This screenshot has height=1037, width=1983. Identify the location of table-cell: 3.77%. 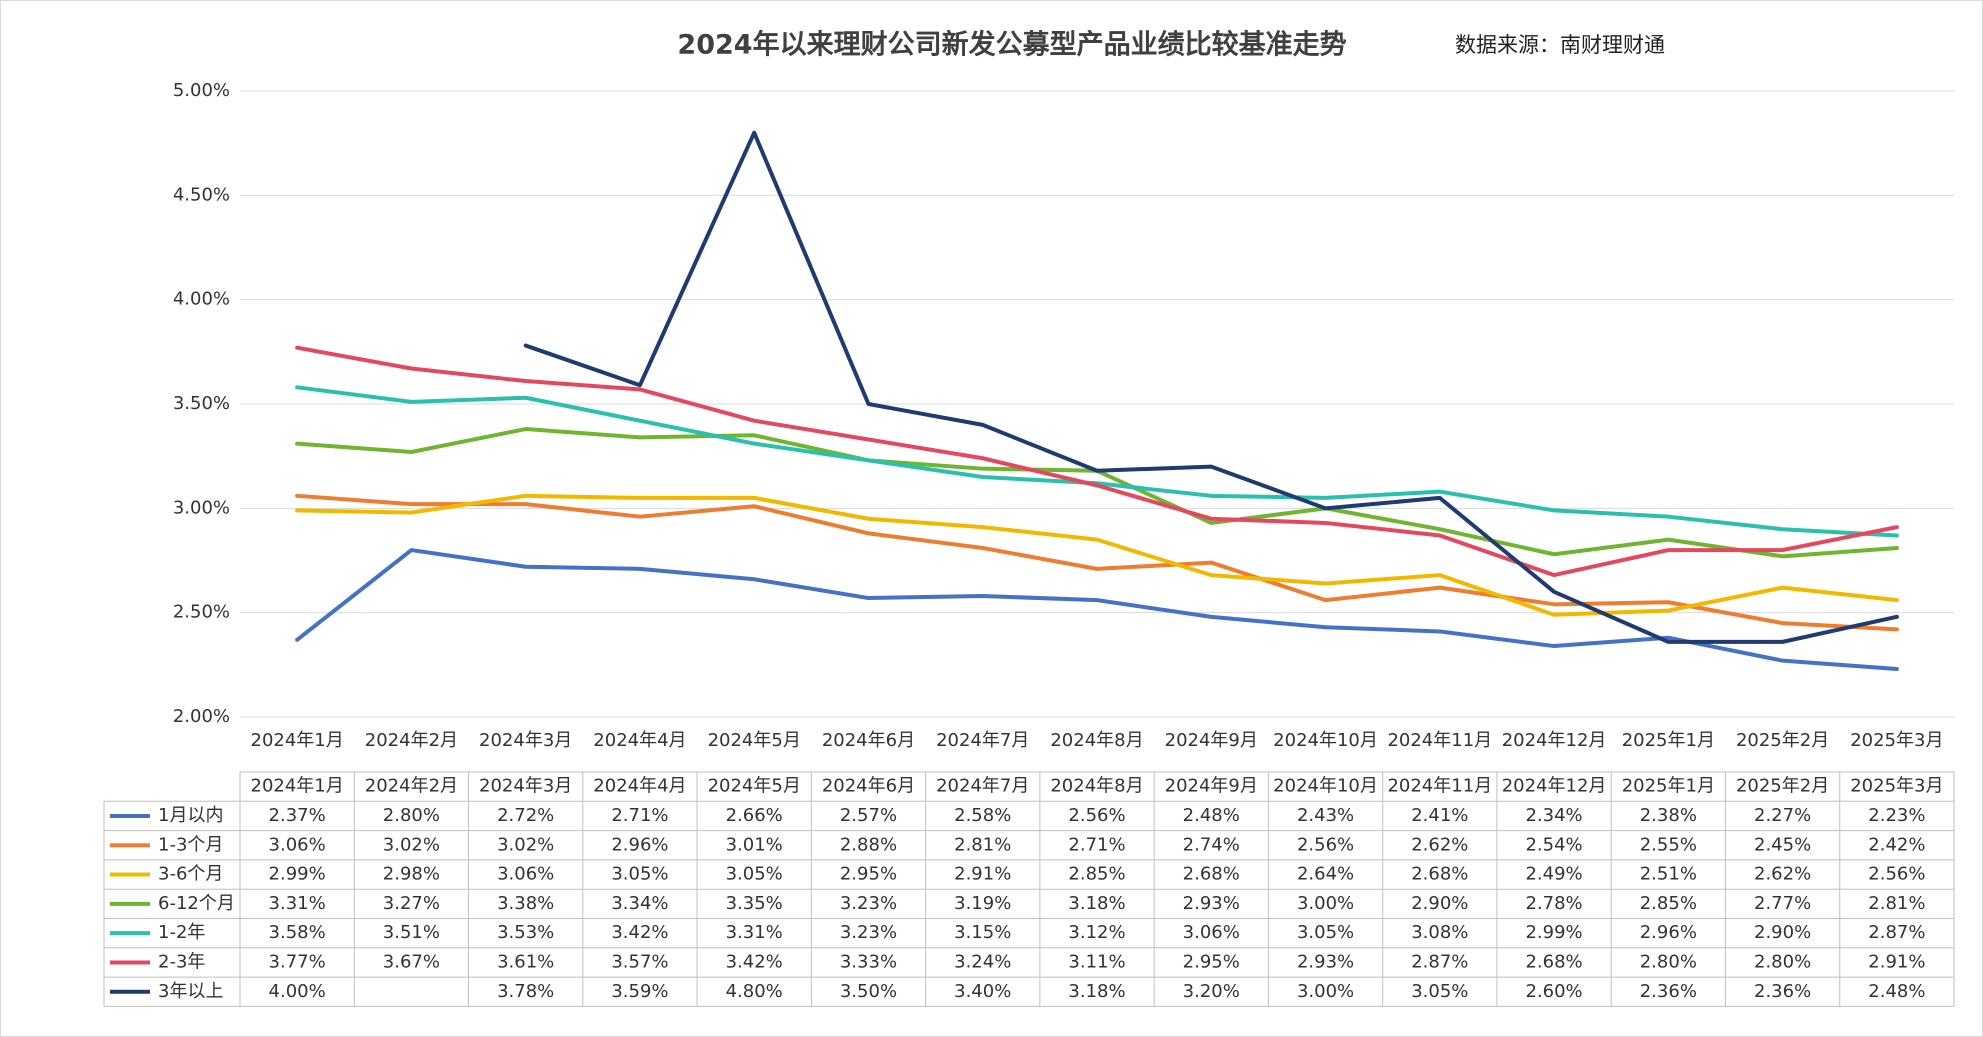
(297, 961).